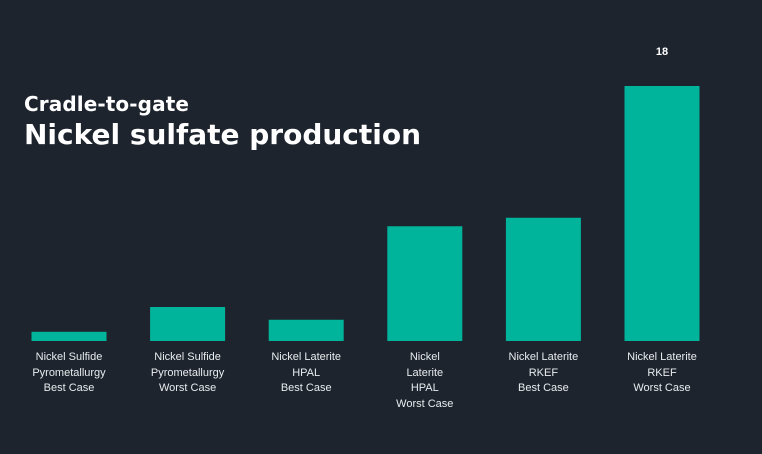 The image size is (762, 454). I want to click on category-label-1: Nickel Sulfide Pyrometallurgy Best Case, so click(69, 373).